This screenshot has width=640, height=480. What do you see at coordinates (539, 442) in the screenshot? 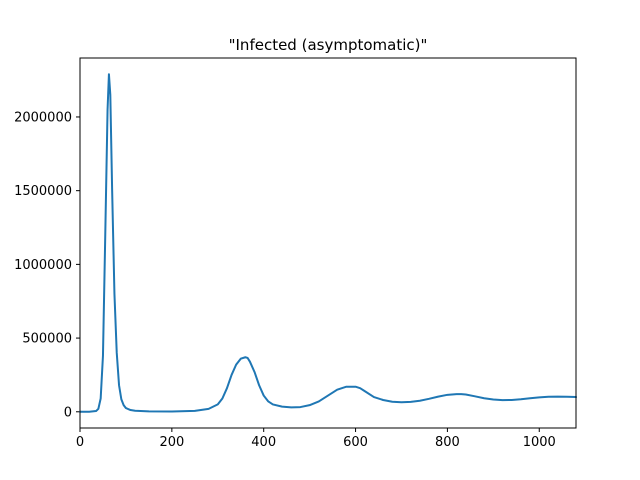
I see `x-tick-label: 1000` at bounding box center [539, 442].